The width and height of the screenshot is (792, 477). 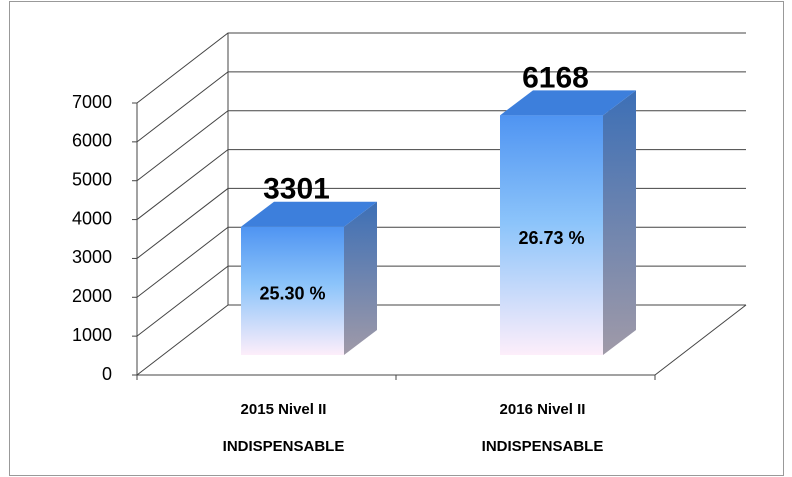 I want to click on y-tick-label: 3000, so click(x=92, y=257).